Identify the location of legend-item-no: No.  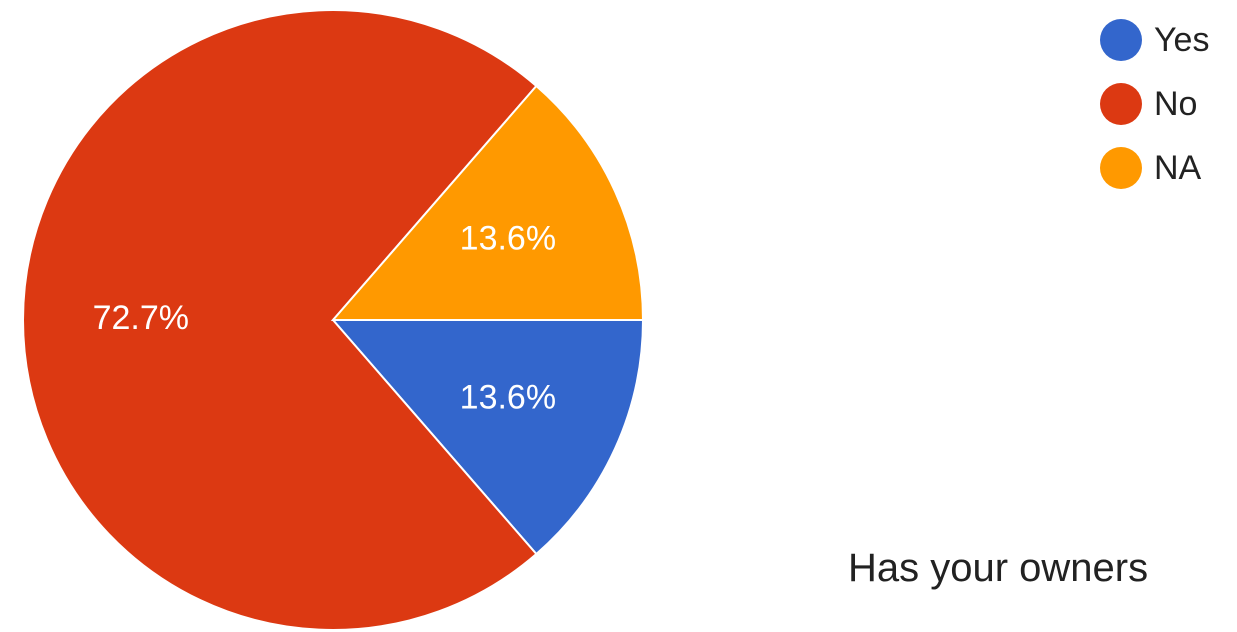
(1154, 104).